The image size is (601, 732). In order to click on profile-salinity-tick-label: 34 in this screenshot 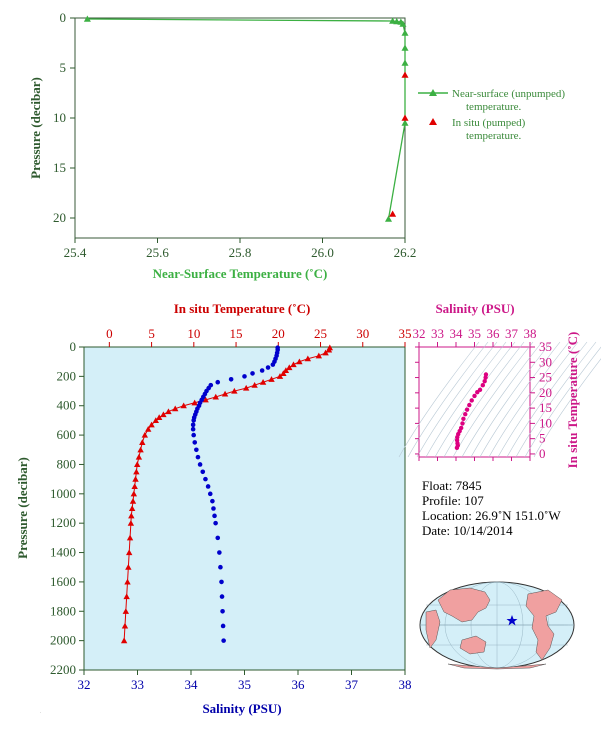, I will do `click(192, 684)`.